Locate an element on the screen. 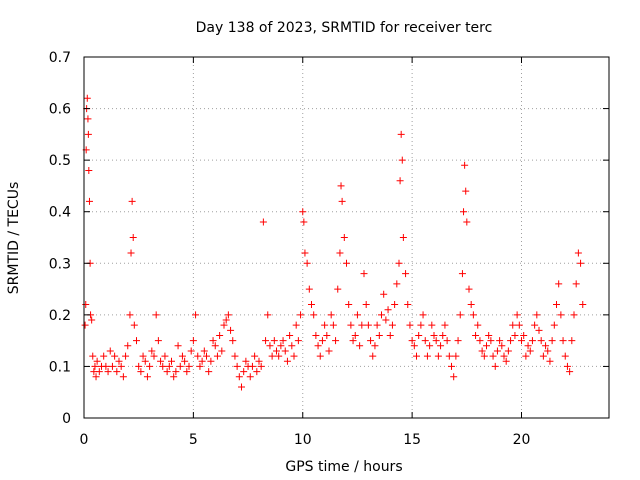 The height and width of the screenshot is (480, 640). y-tick-label: 0.5 is located at coordinates (60, 161).